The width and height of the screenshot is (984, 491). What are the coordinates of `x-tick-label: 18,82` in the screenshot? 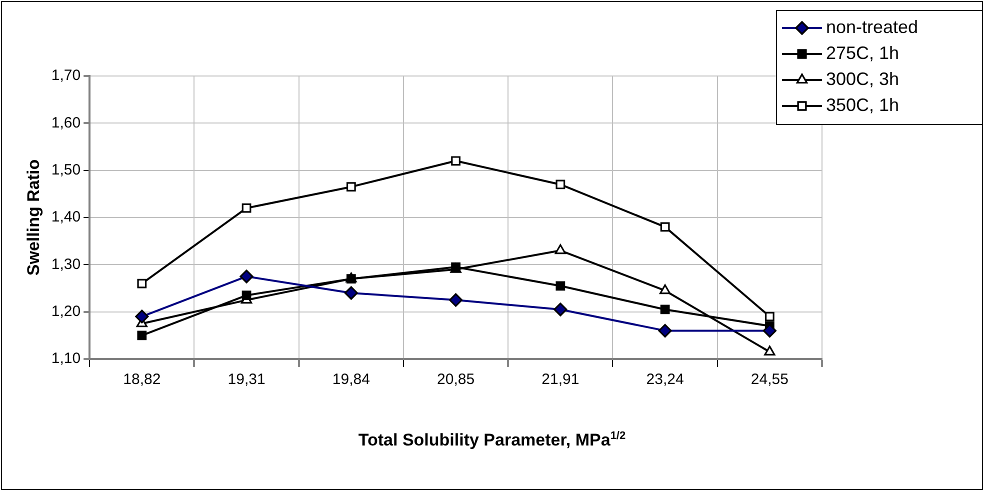 It's located at (142, 379).